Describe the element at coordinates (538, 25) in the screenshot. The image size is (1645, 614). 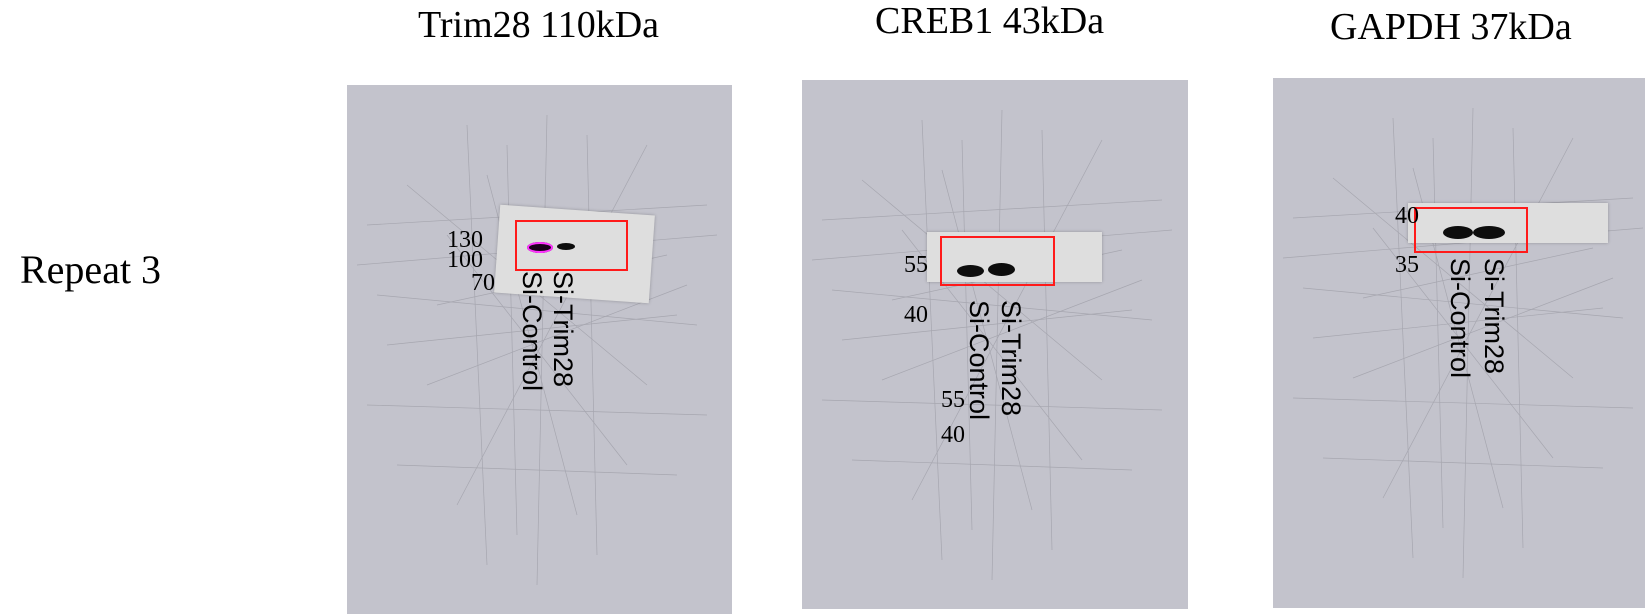
I see `panel-title-trim28: Trim28 110kDa` at that location.